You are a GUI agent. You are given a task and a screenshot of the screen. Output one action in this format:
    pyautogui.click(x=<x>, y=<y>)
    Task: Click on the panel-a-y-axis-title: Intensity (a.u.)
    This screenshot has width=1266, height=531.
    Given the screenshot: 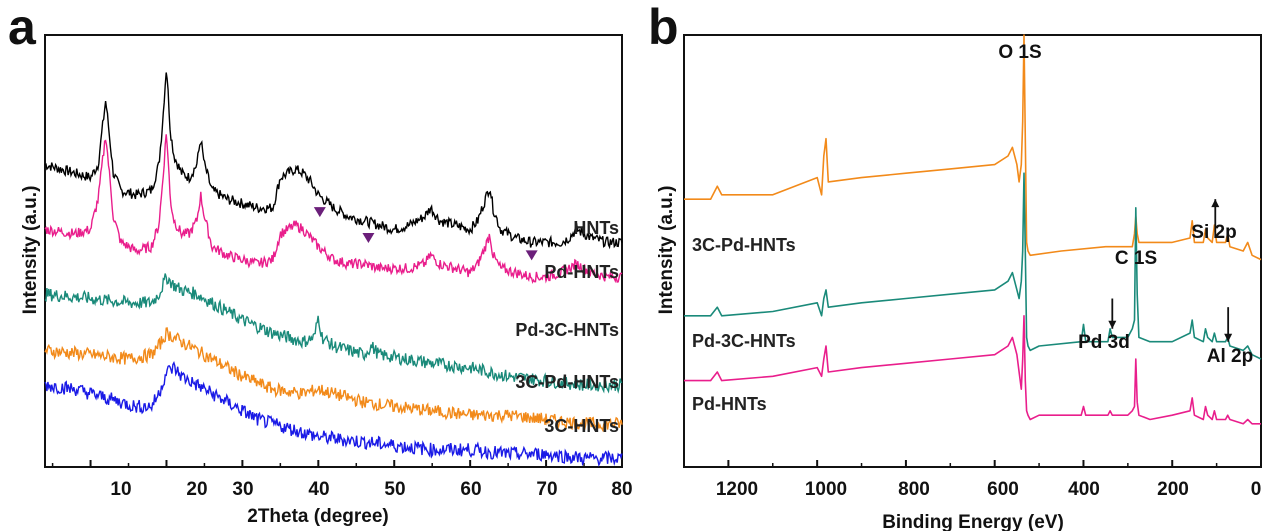 What is the action you would take?
    pyautogui.click(x=30, y=250)
    